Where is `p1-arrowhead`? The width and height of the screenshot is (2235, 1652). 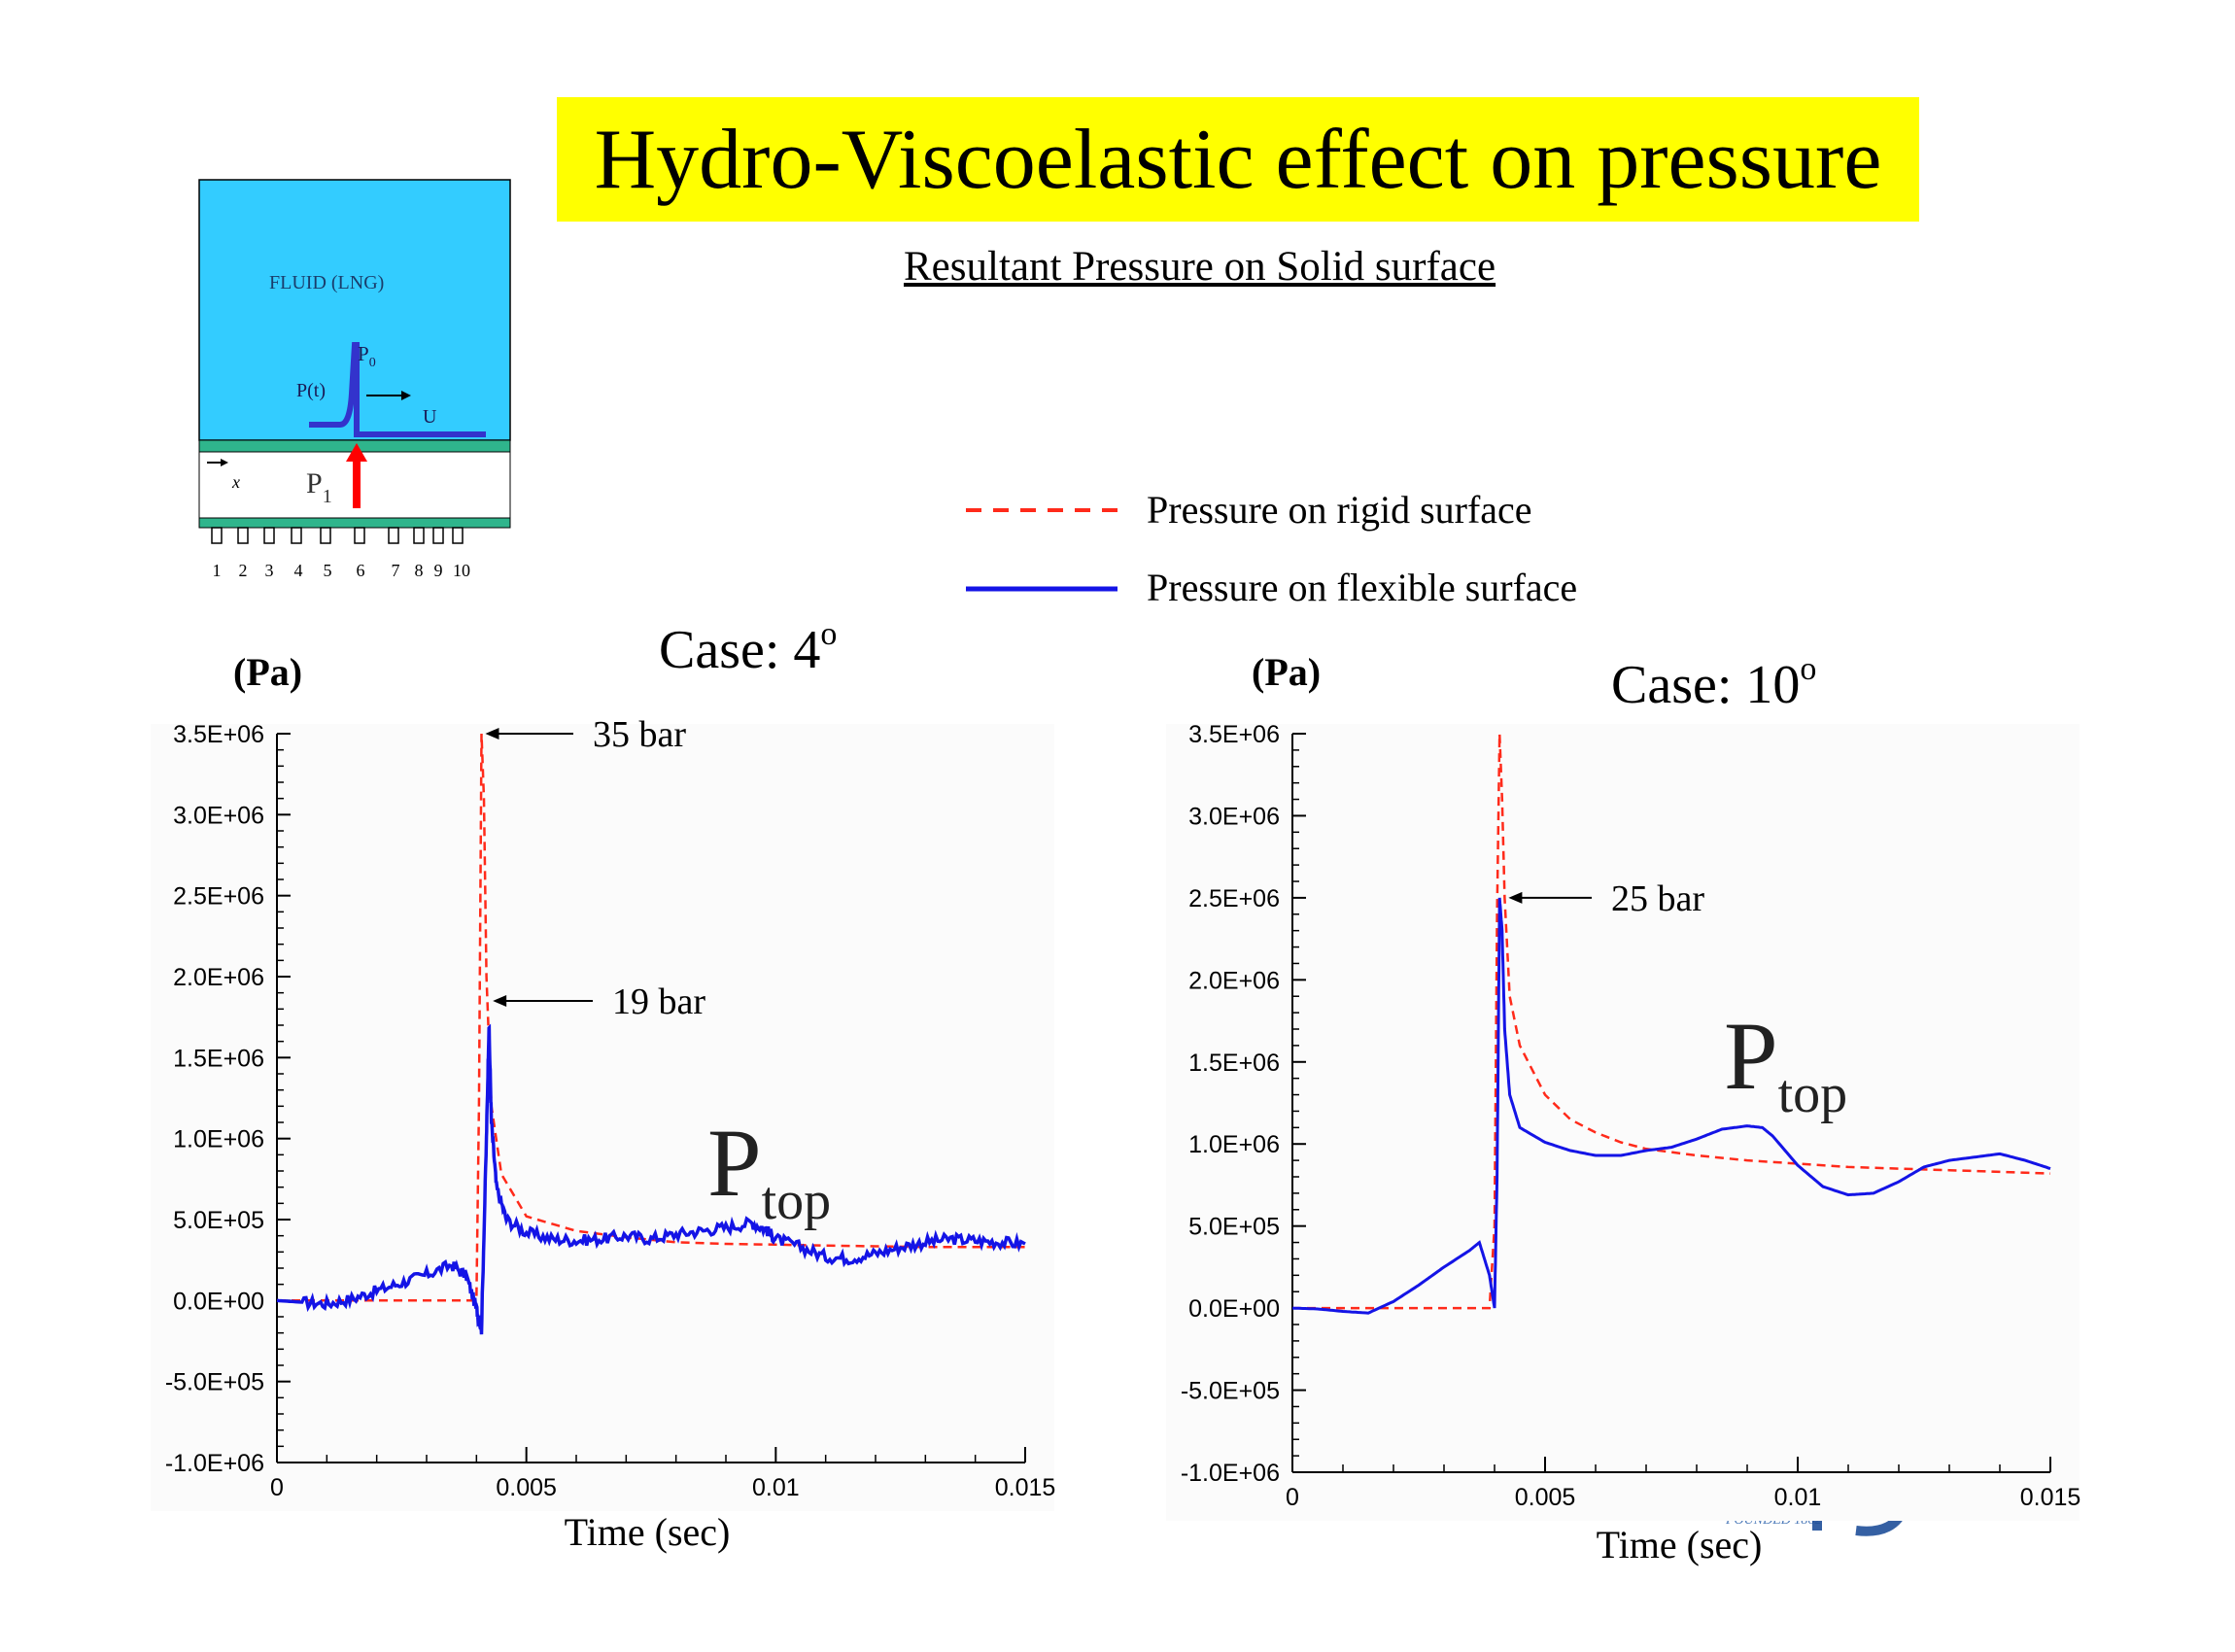
p1-arrowhead is located at coordinates (357, 453).